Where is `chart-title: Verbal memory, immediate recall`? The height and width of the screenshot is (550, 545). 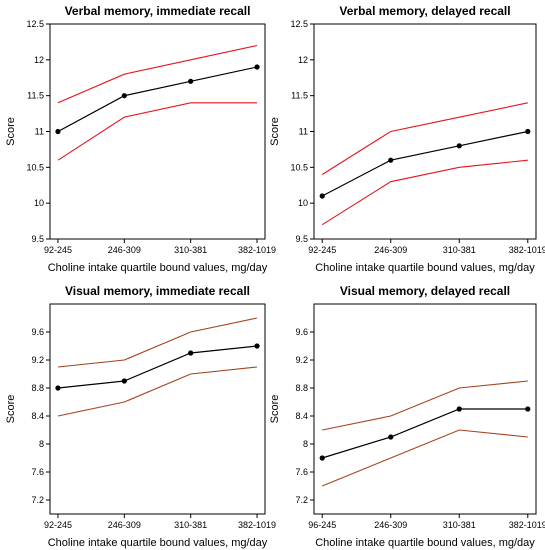 chart-title: Verbal memory, immediate recall is located at coordinates (158, 11).